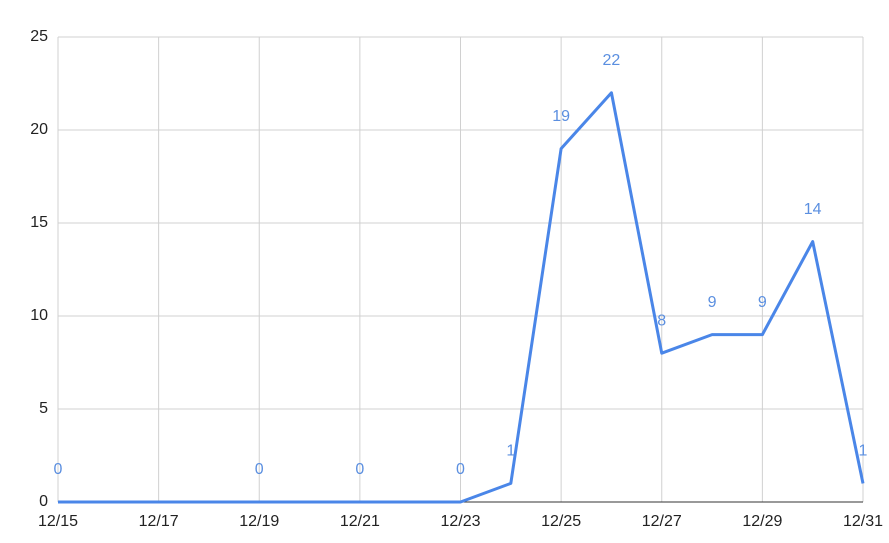 The height and width of the screenshot is (543, 889). What do you see at coordinates (259, 521) in the screenshot?
I see `x-tick-label: 12/19` at bounding box center [259, 521].